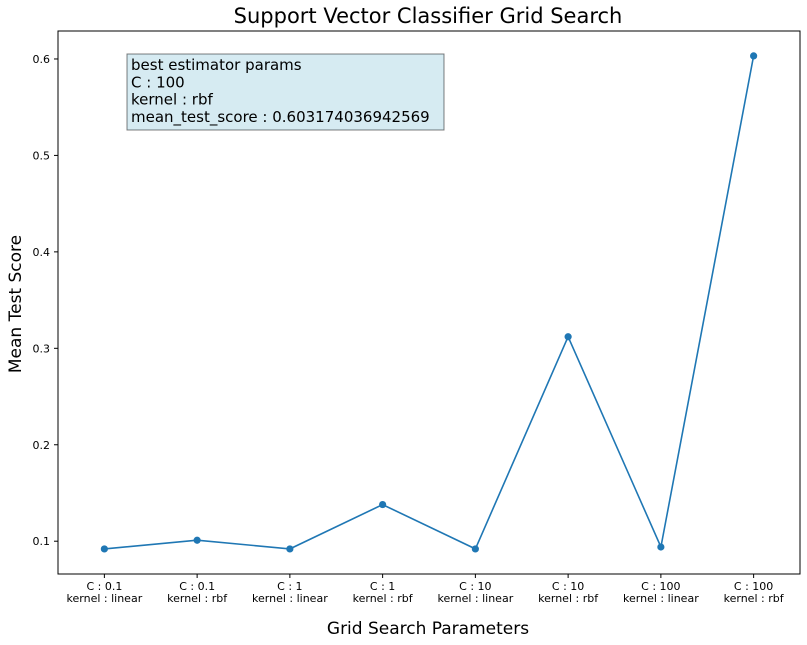 The image size is (807, 645). I want to click on annotation-line: kernel : rbf, so click(172, 100).